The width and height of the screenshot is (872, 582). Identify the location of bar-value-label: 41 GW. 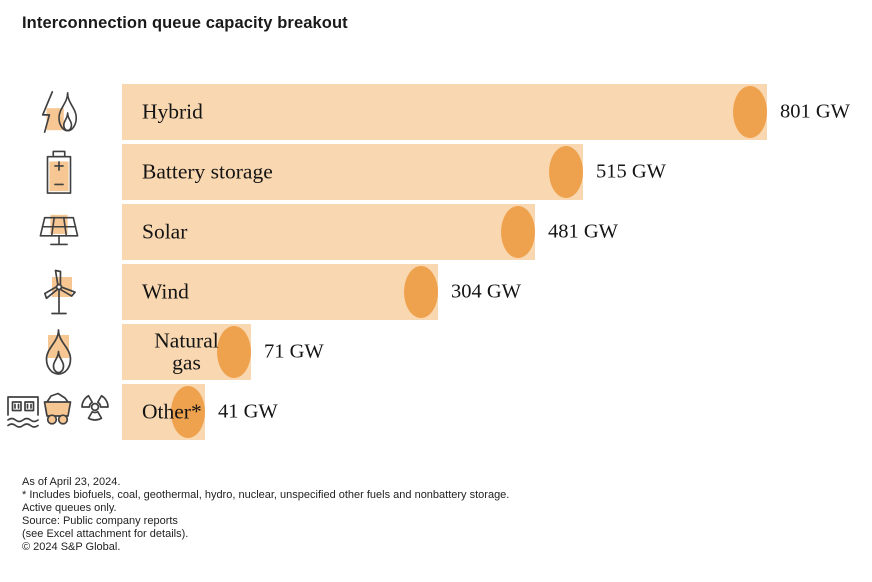
(248, 411).